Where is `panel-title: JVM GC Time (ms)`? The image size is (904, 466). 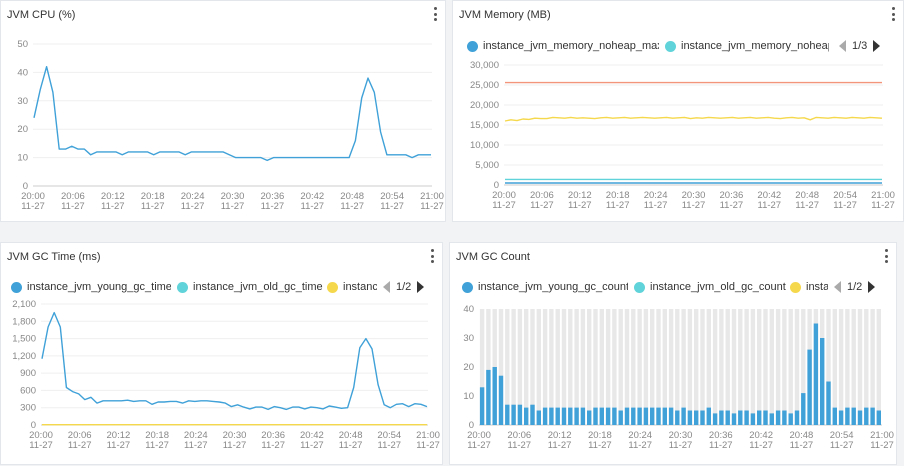
panel-title: JVM GC Time (ms) is located at coordinates (54, 257).